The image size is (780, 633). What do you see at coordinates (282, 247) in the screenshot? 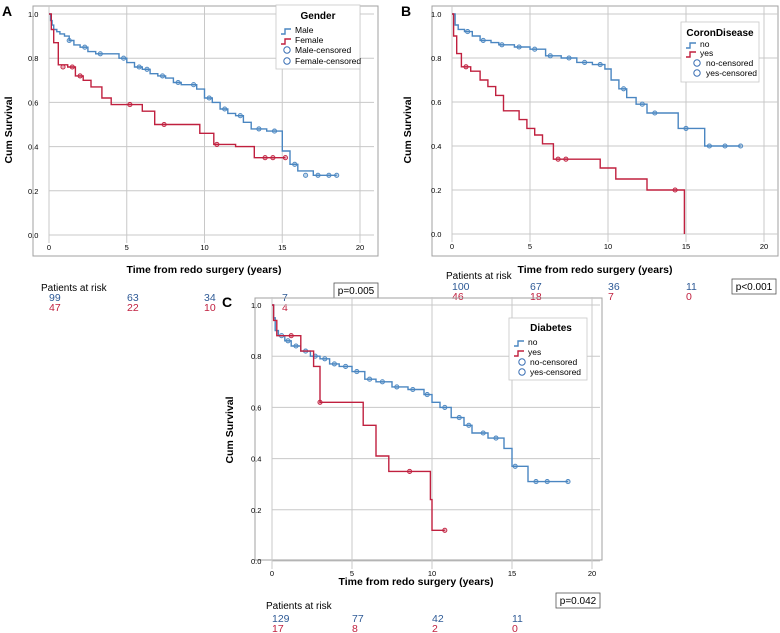
I see `x-tick-label: 15` at bounding box center [282, 247].